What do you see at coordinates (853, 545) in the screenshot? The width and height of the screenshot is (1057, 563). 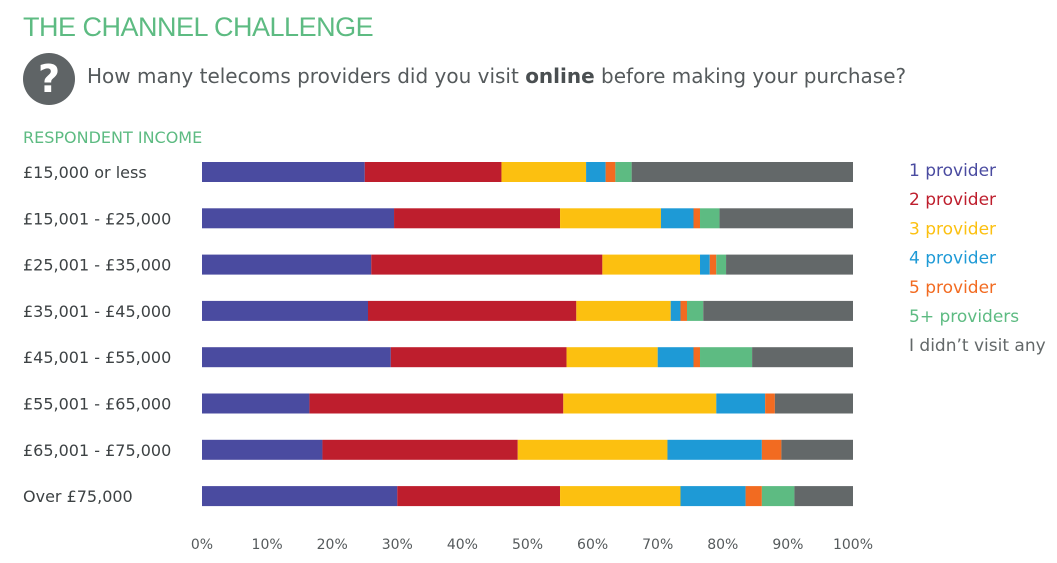 I see `x-tick-label: 100%` at bounding box center [853, 545].